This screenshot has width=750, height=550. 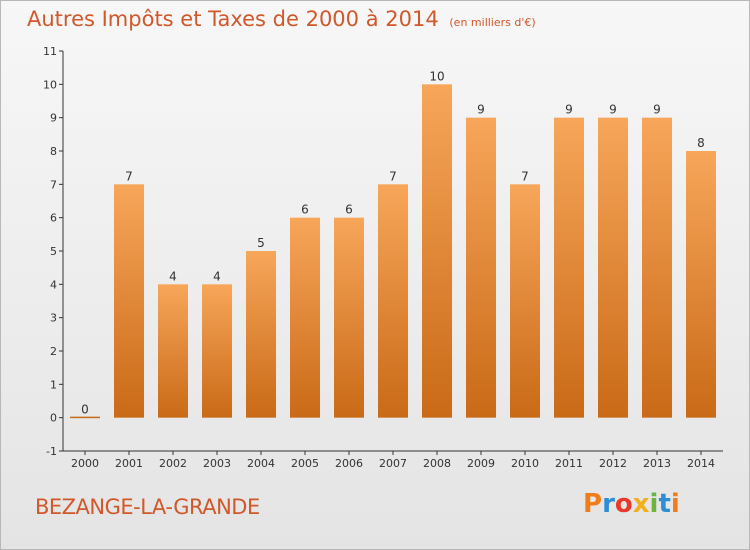 I want to click on x-tick-label: 2014, so click(x=701, y=463).